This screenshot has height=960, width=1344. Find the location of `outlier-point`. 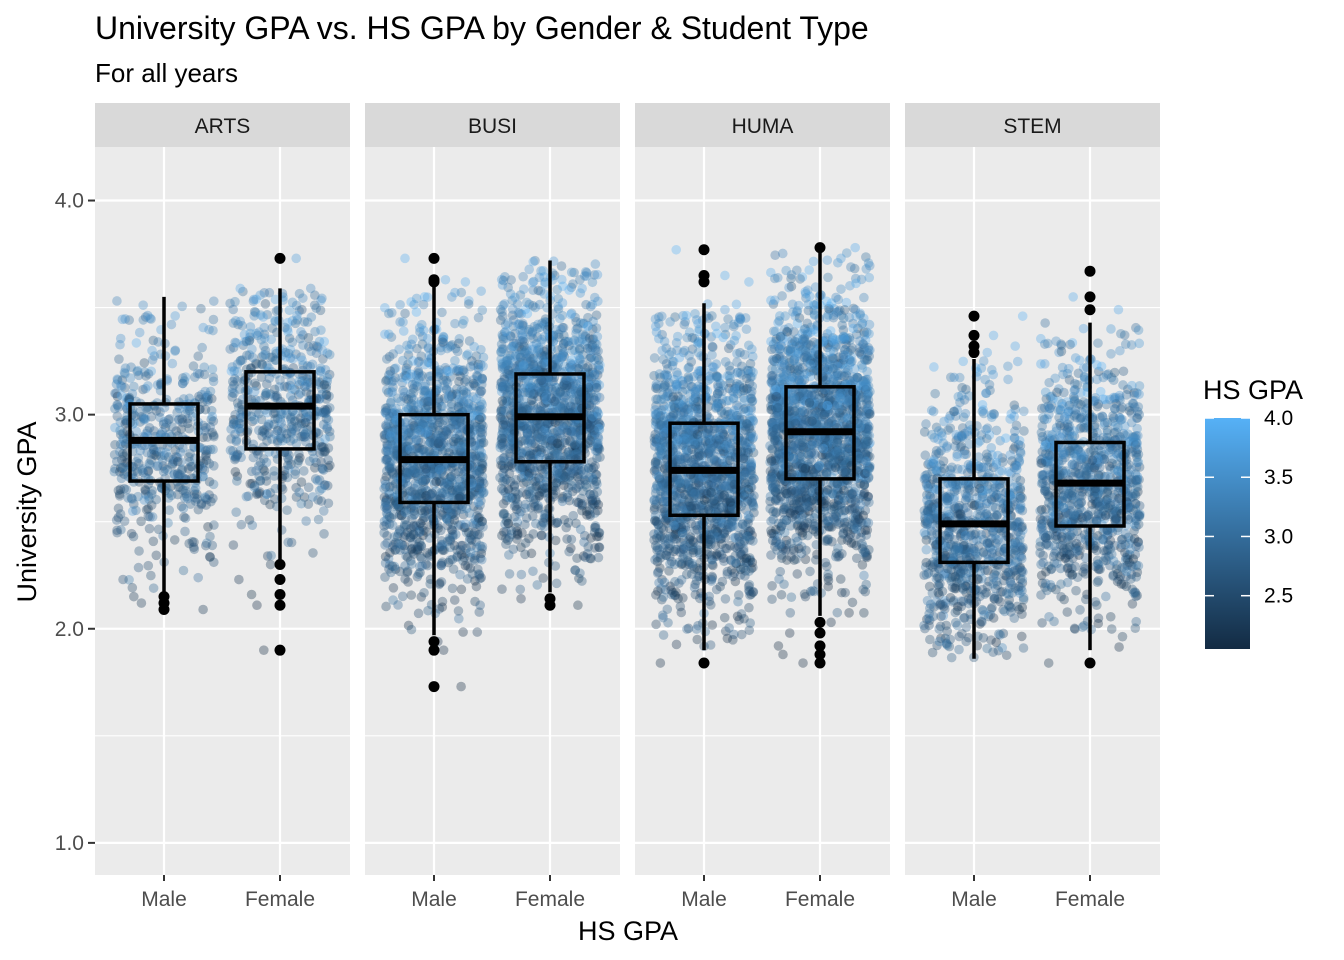

outlier-point is located at coordinates (434, 258).